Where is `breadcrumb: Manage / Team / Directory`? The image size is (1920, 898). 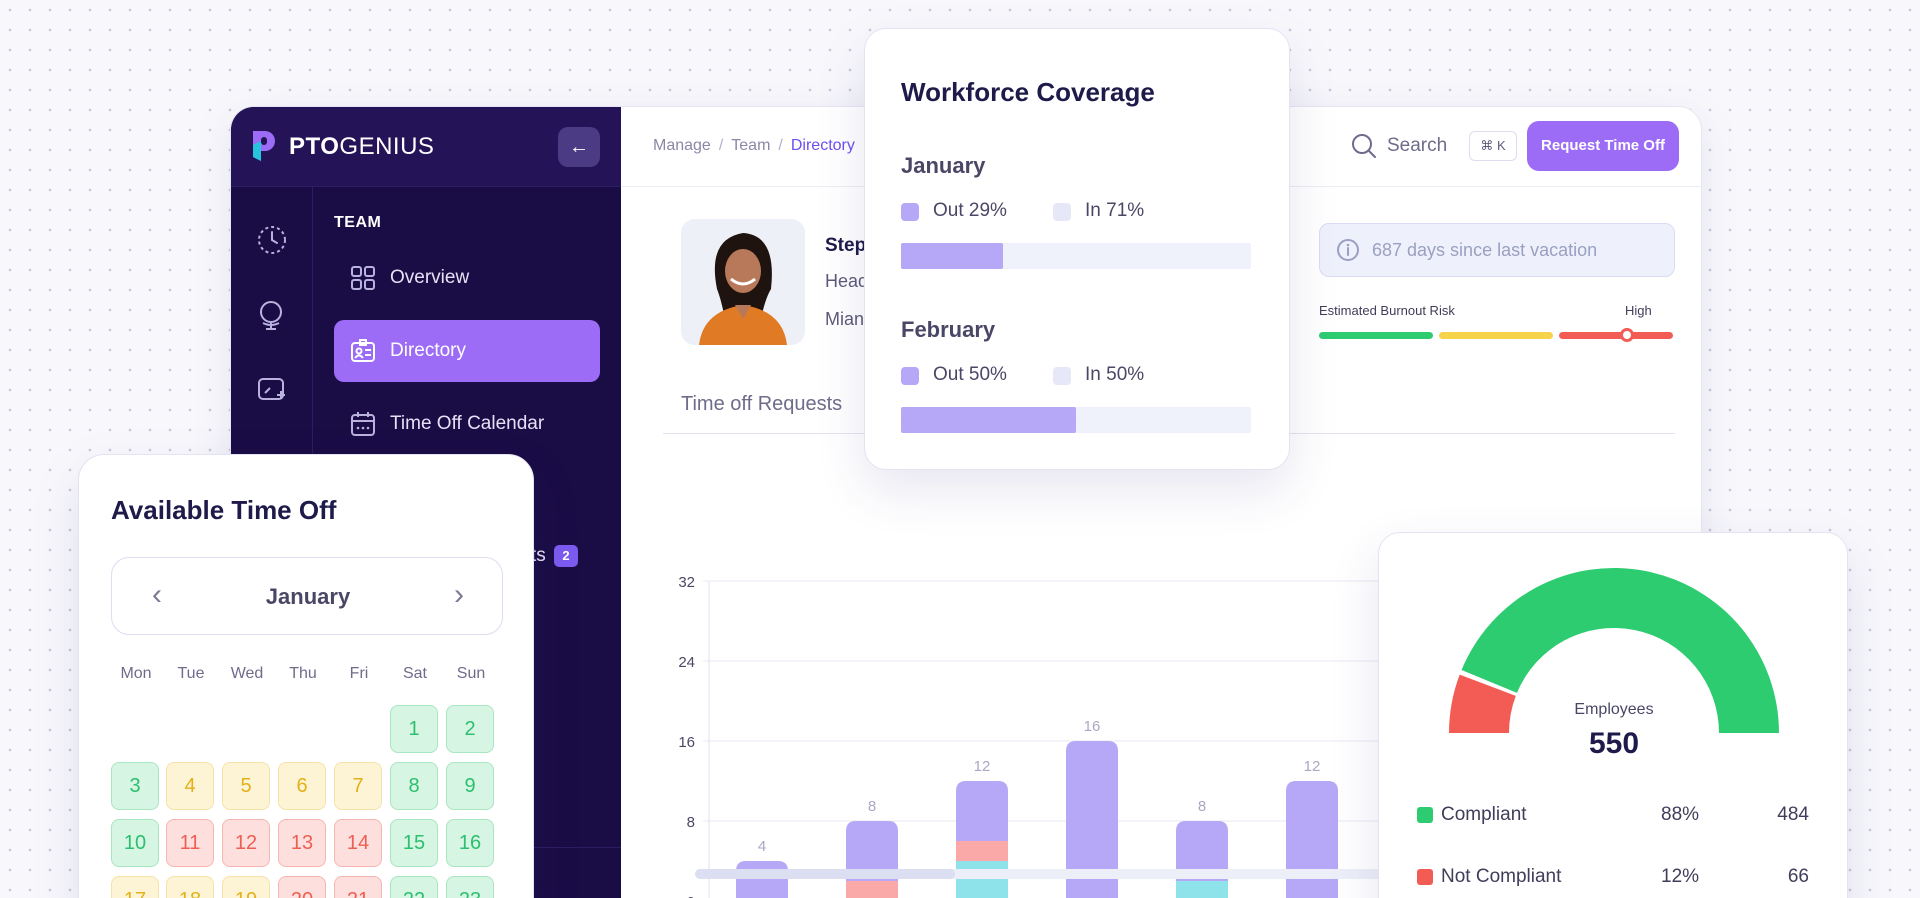 breadcrumb: Manage / Team / Directory is located at coordinates (754, 145).